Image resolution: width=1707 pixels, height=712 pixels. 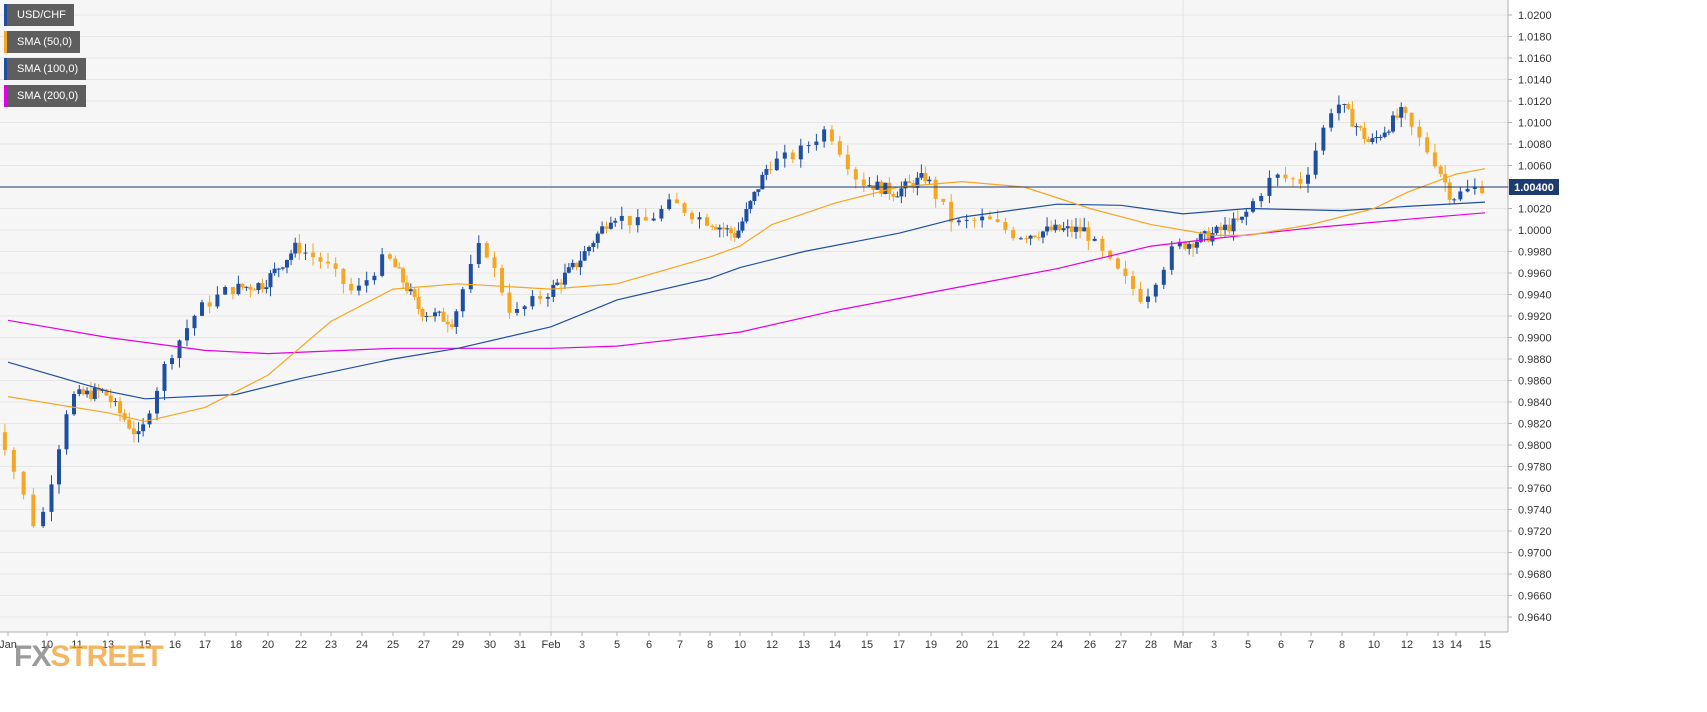 What do you see at coordinates (1057, 645) in the screenshot?
I see `x-tick-label: 24` at bounding box center [1057, 645].